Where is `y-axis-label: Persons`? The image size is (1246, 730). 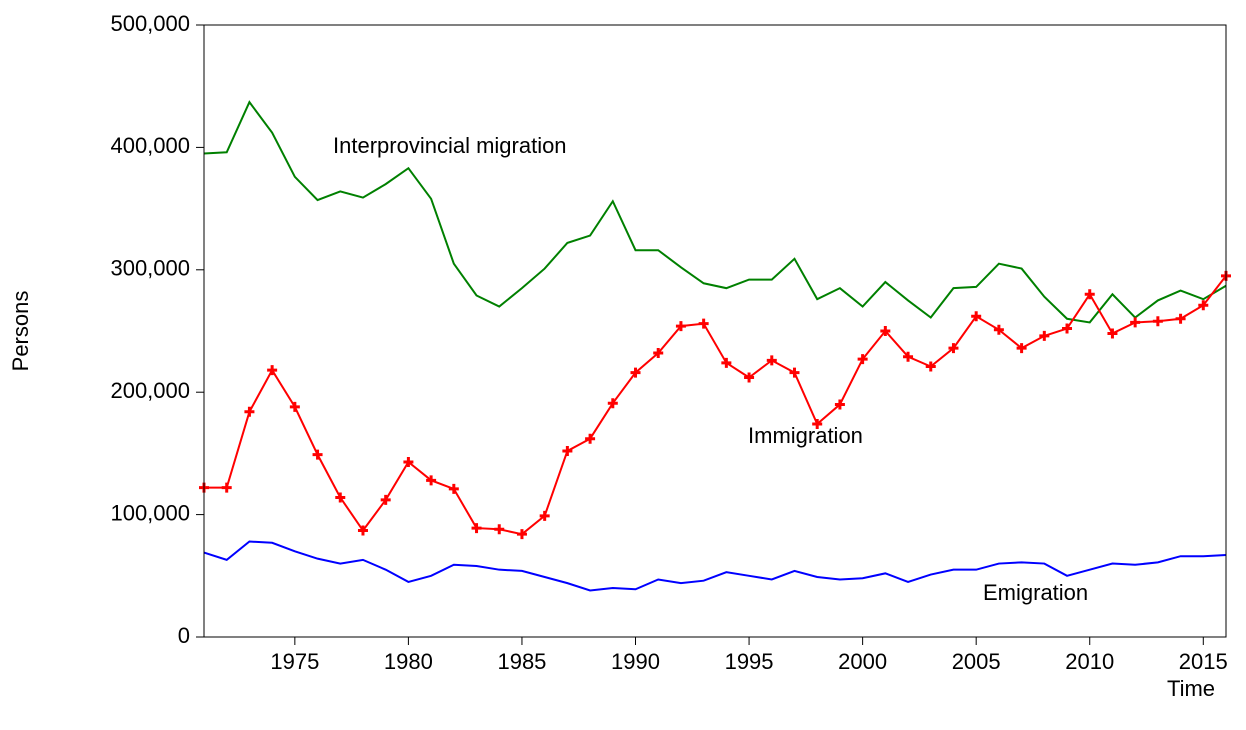
y-axis-label: Persons is located at coordinates (20, 331).